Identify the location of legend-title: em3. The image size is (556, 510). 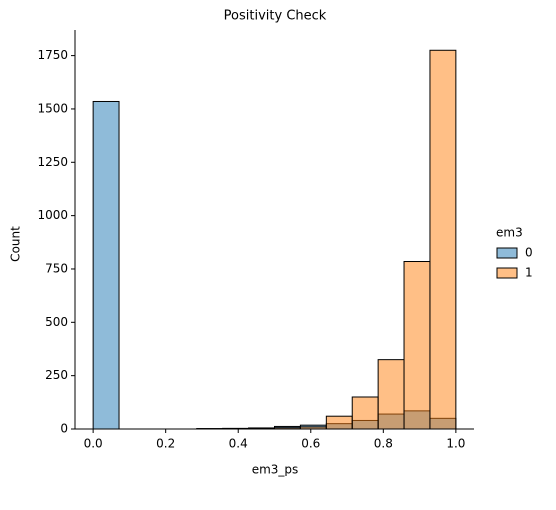
(509, 233).